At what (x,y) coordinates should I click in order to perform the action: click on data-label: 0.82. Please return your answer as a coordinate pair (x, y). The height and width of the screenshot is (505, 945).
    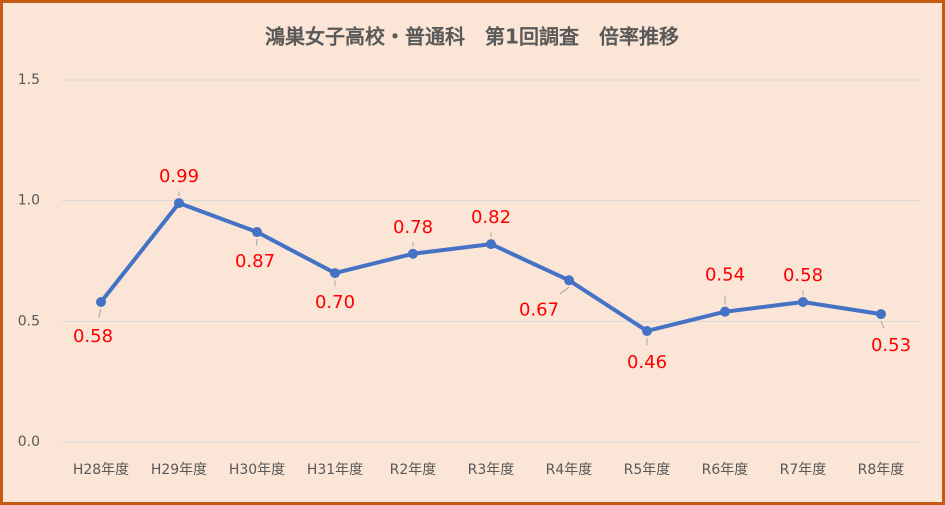
    Looking at the image, I should click on (491, 217).